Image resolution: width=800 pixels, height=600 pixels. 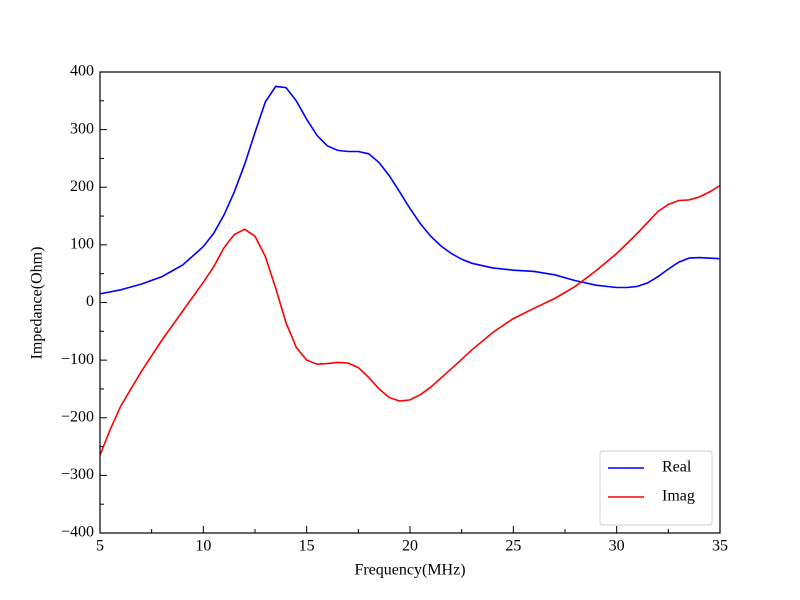 What do you see at coordinates (617, 546) in the screenshot?
I see `x-tick-label: 30` at bounding box center [617, 546].